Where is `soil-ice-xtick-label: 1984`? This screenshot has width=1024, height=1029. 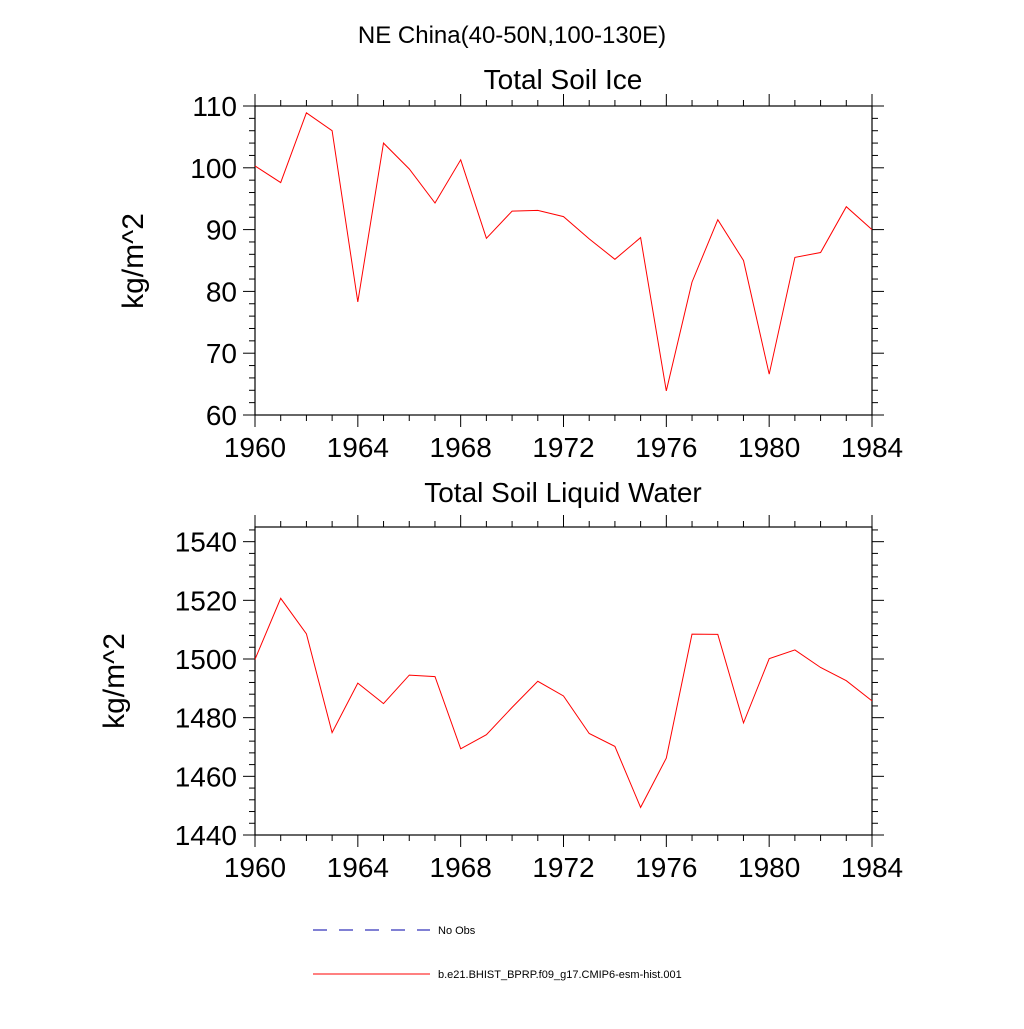
soil-ice-xtick-label: 1984 is located at coordinates (872, 447).